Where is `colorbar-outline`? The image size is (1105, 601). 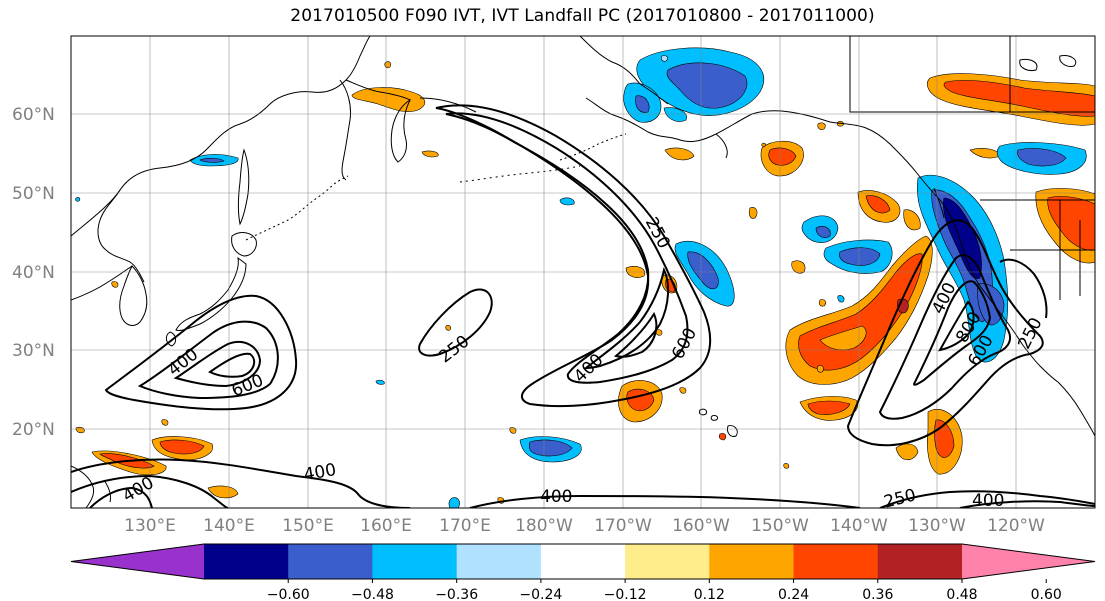
colorbar-outline is located at coordinates (583, 561).